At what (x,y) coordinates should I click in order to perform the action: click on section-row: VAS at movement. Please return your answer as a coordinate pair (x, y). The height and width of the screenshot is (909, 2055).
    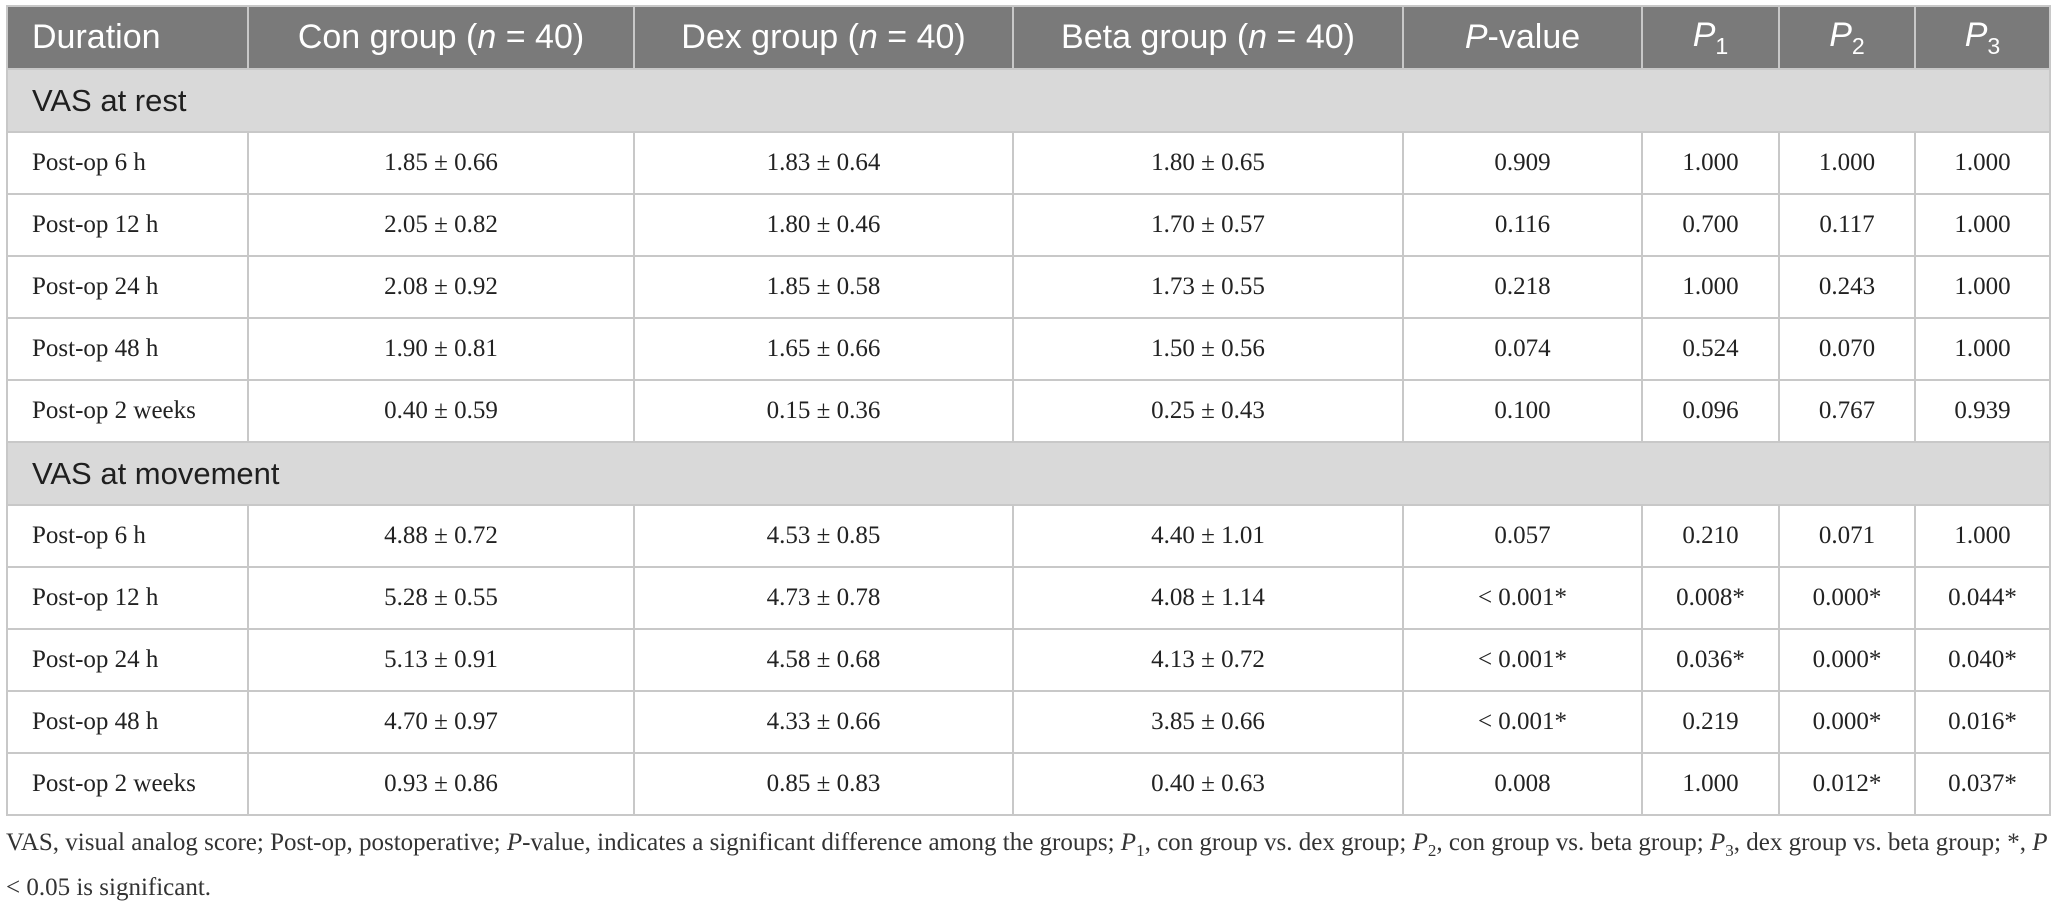
    Looking at the image, I should click on (1028, 473).